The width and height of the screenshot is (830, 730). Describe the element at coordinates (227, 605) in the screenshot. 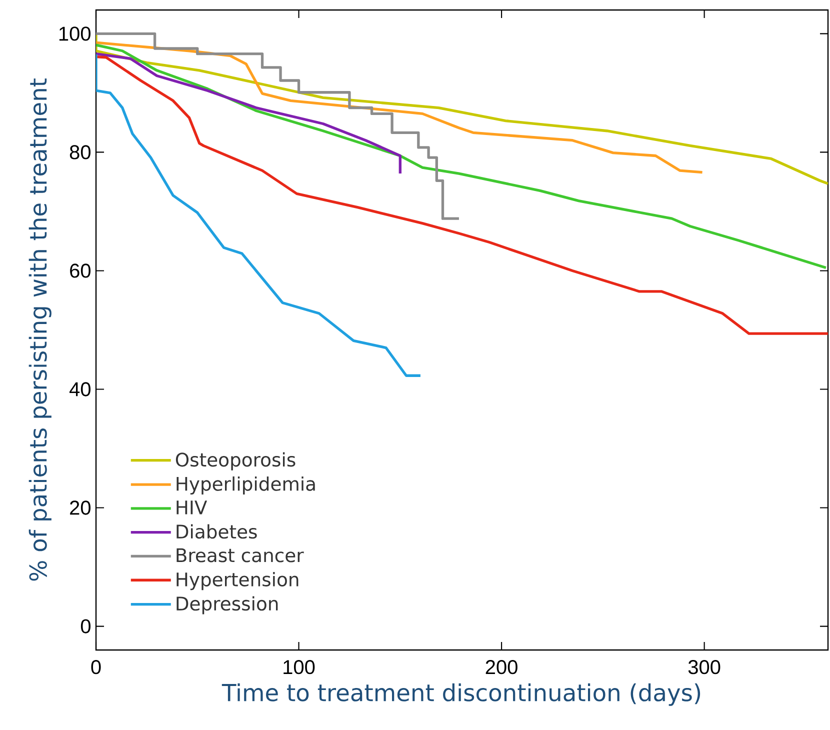

I see `legend-label: Depression` at that location.